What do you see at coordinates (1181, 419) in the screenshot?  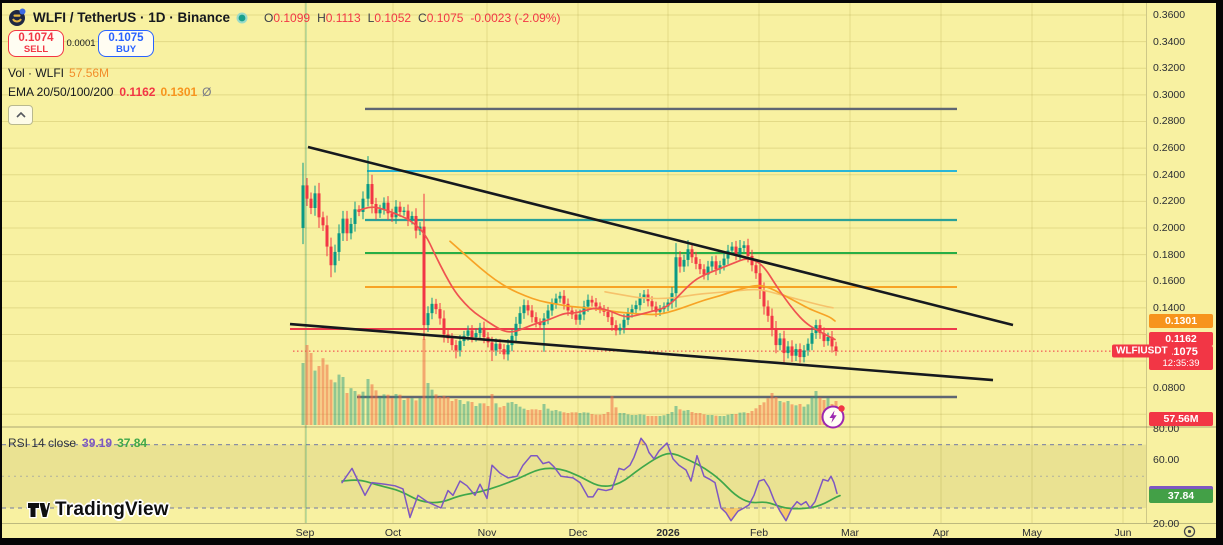 I see `volume-axis-badge: 57.56M` at bounding box center [1181, 419].